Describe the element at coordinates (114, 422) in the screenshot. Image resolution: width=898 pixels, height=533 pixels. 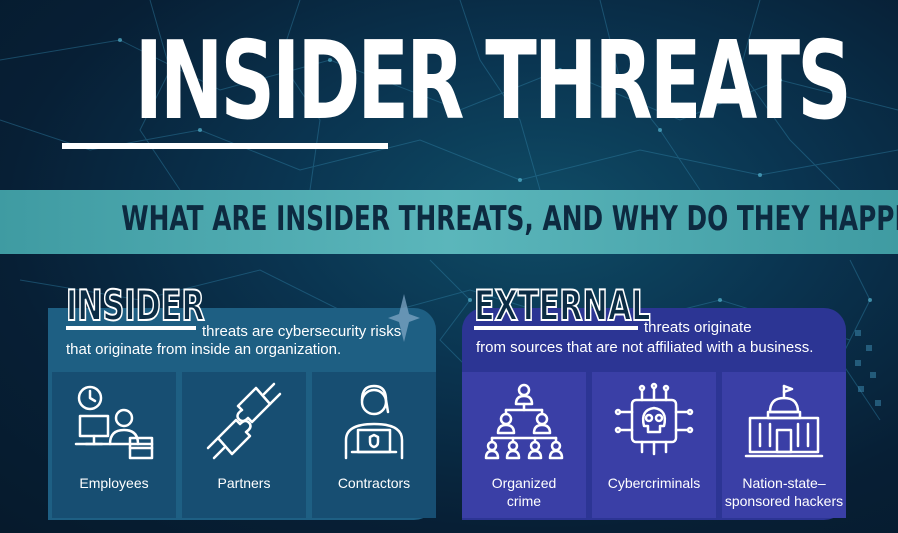
I see `employee-desk-icon` at that location.